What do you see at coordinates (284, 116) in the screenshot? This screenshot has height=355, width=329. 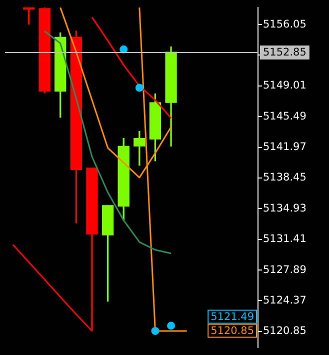 I see `y-tick-label: 5145.49` at bounding box center [284, 116].